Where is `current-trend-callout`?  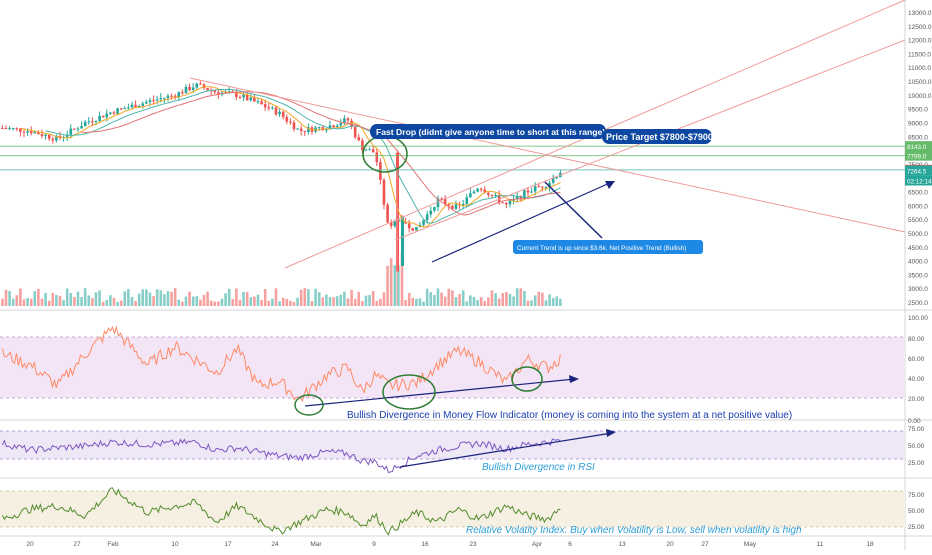
current-trend-callout is located at coordinates (608, 247).